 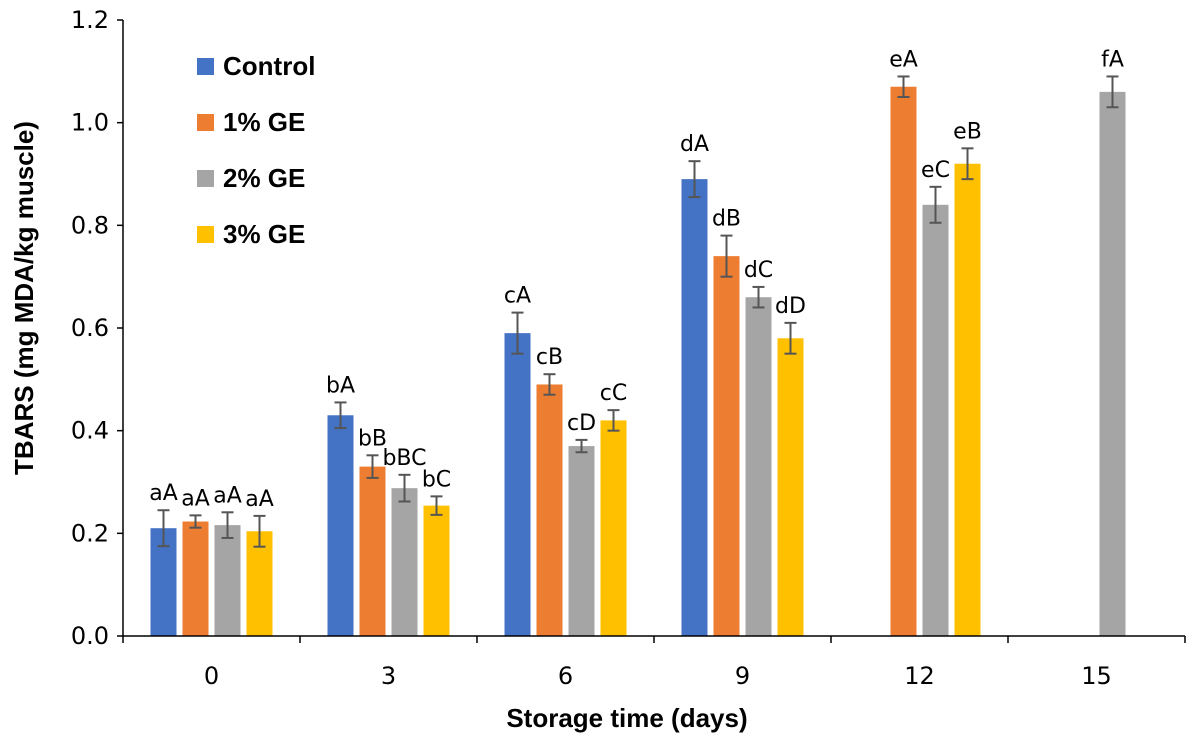 I want to click on y-tick-label: 1.2, so click(x=90, y=20).